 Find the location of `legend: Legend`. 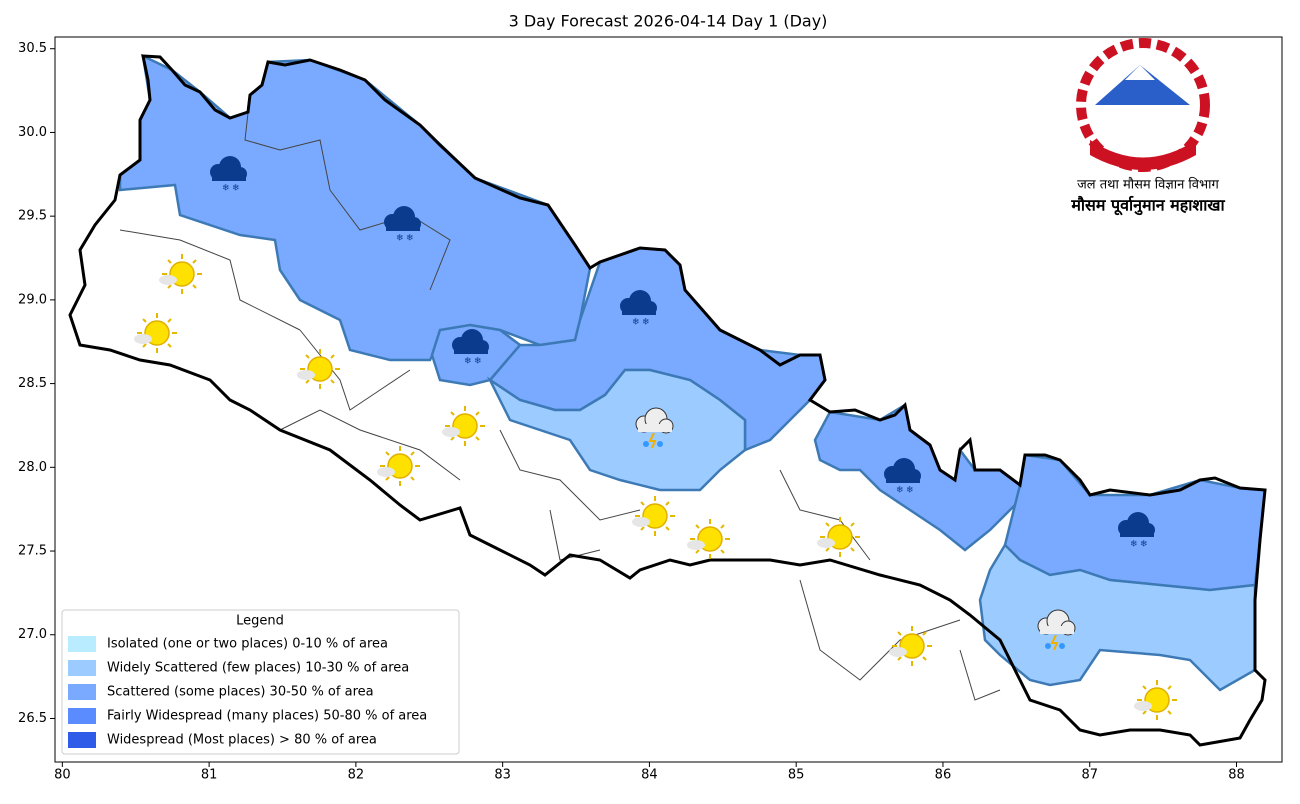

legend: Legend is located at coordinates (260, 682).